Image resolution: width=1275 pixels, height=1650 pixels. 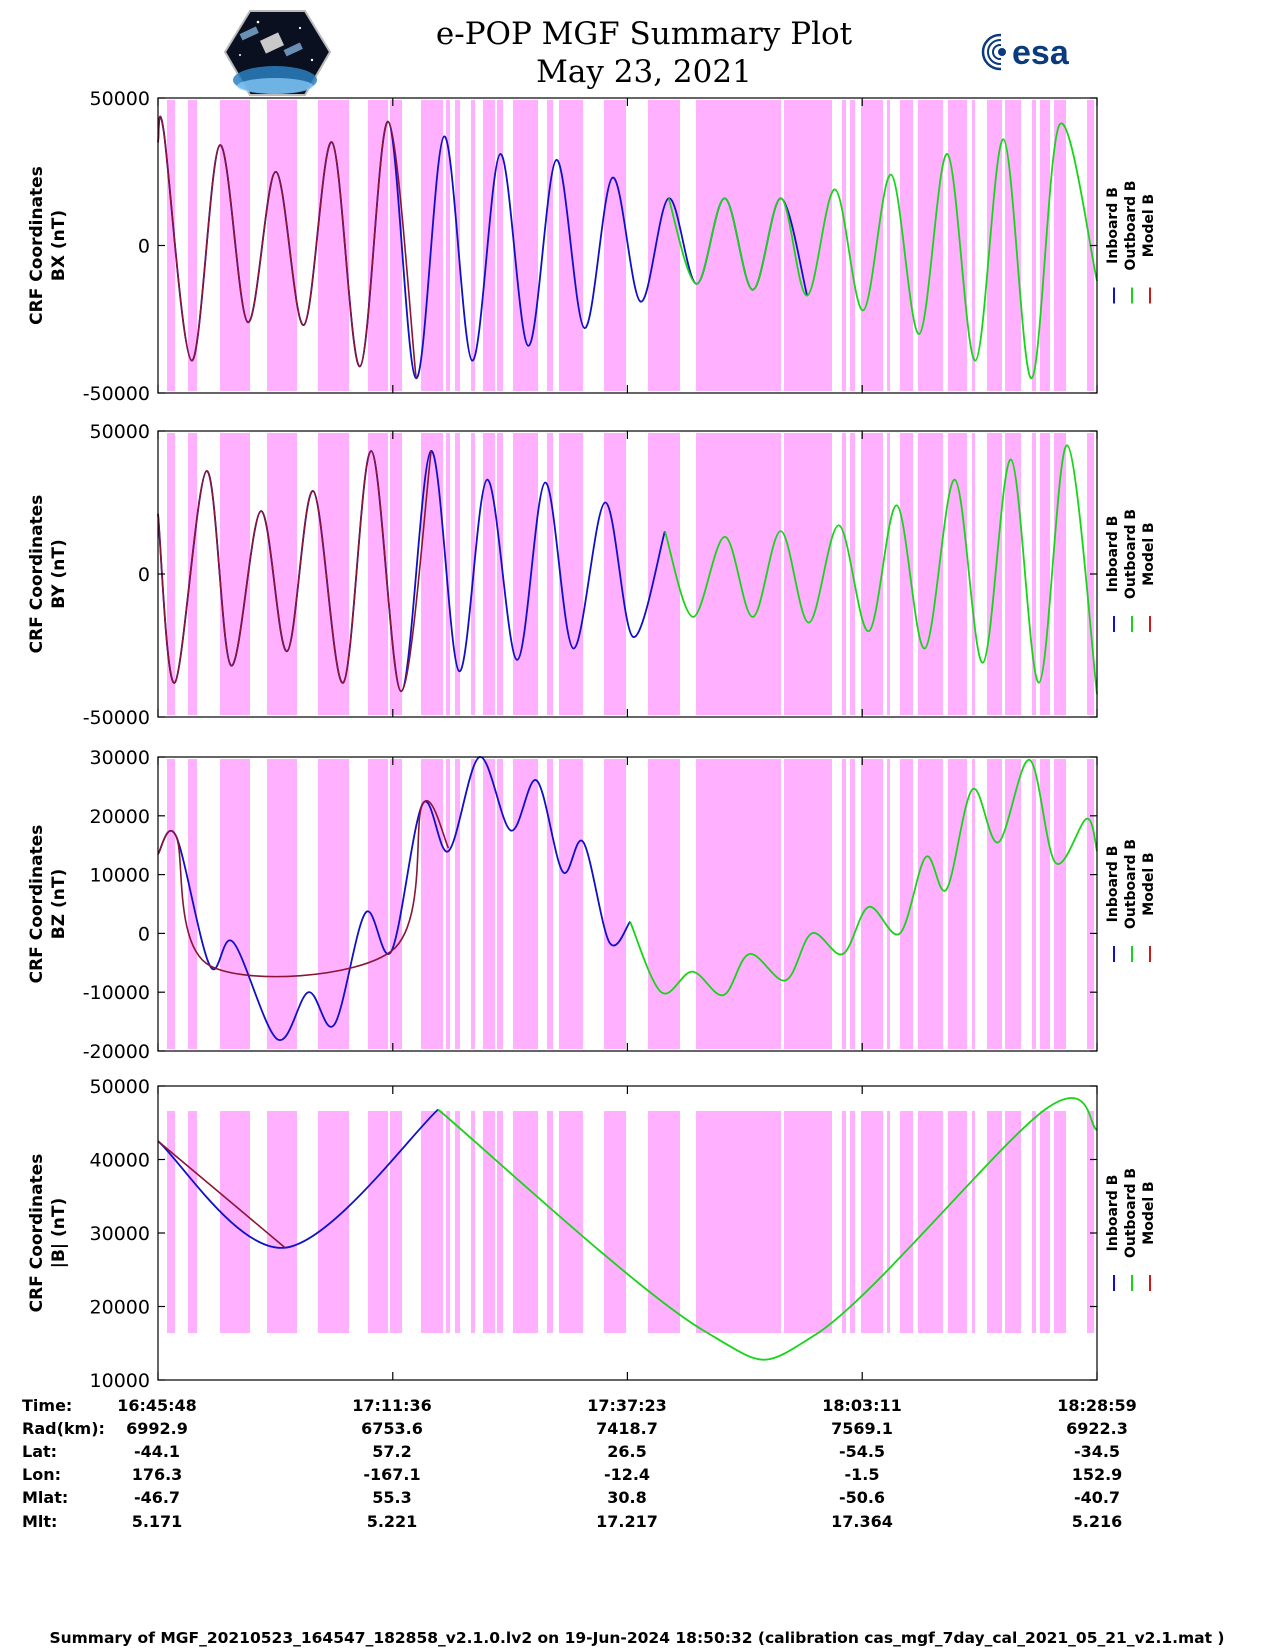 What do you see at coordinates (1149, 883) in the screenshot?
I see `legend-entry: Model B` at bounding box center [1149, 883].